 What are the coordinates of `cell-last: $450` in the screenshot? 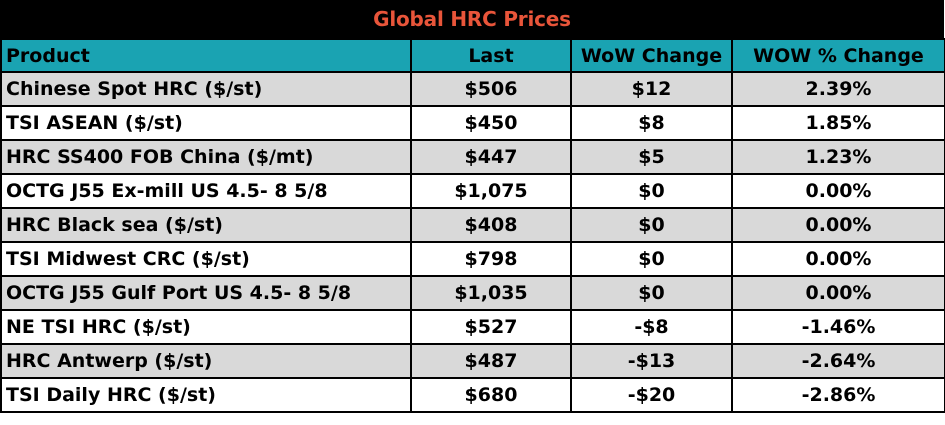 It's located at (491, 123).